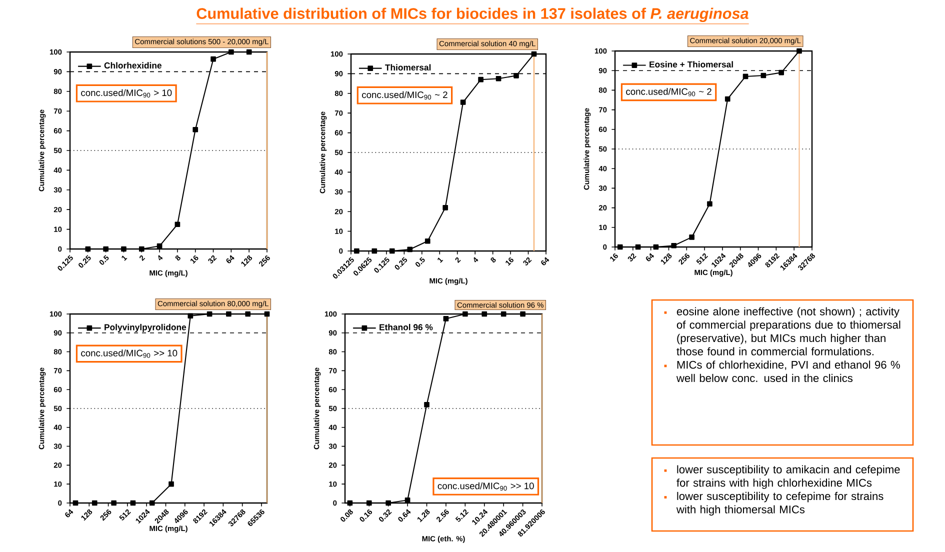 Image resolution: width=945 pixels, height=552 pixels. I want to click on text: eosine alone ineffective (not shown) ; activity of commercial preparations due to thiomersal (preservative), but MICs much higher than those found in commercial formulations., so click(788, 331).